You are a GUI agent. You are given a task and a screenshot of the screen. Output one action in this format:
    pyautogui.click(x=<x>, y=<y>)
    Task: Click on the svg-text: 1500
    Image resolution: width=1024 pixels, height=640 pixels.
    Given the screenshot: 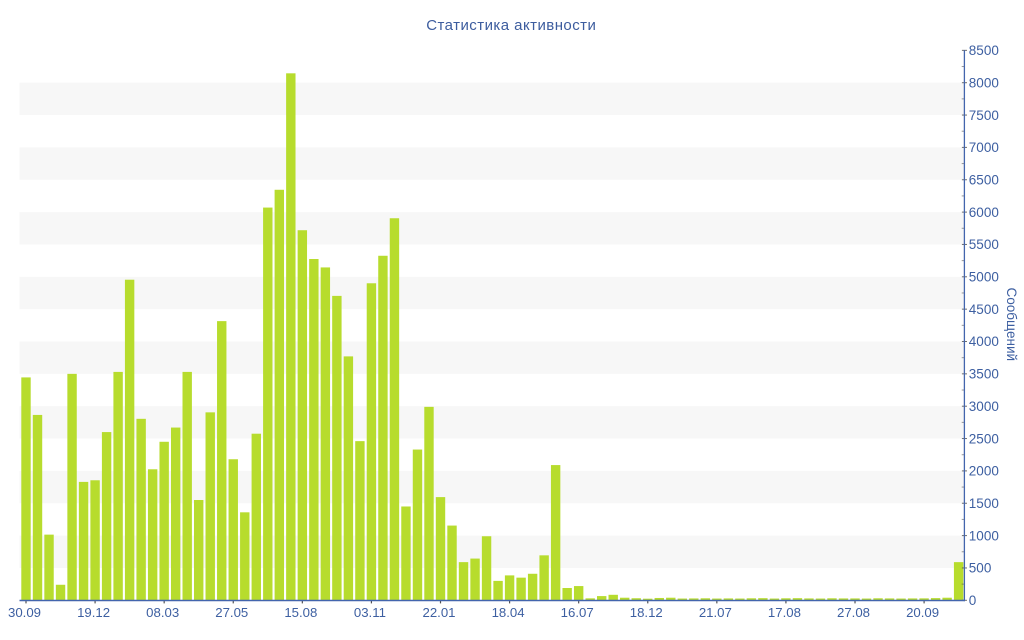 What is the action you would take?
    pyautogui.click(x=984, y=503)
    